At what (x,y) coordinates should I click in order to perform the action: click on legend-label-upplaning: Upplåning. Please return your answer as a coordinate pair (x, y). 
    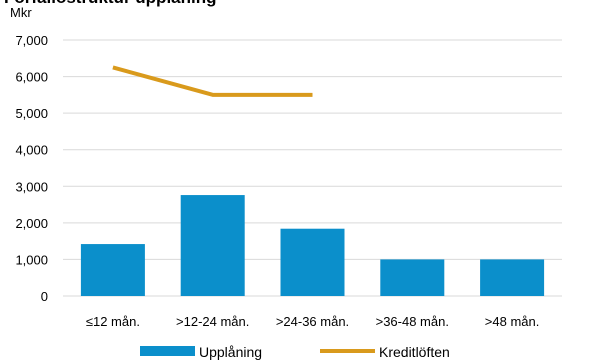
    Looking at the image, I should click on (230, 352).